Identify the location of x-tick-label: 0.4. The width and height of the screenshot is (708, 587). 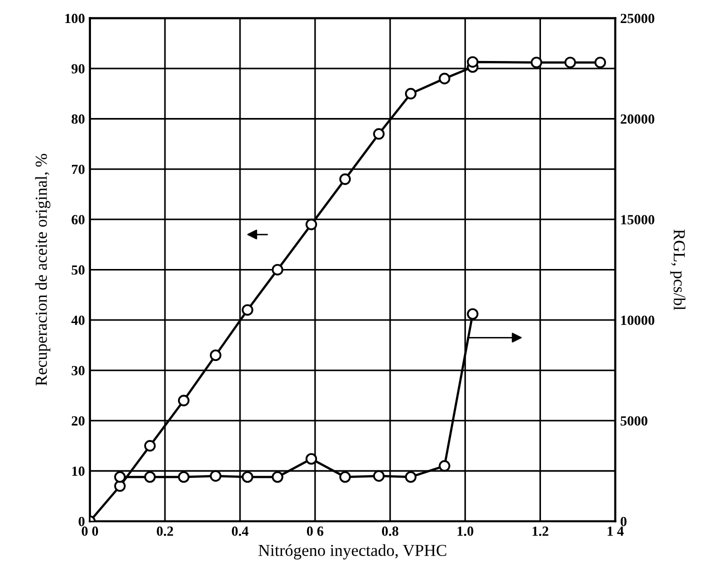
(240, 531).